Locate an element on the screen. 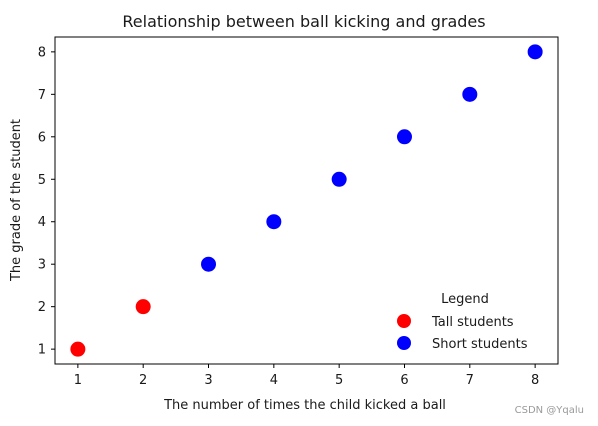 This screenshot has width=598, height=426. y-tick-label: 8 is located at coordinates (42, 52).